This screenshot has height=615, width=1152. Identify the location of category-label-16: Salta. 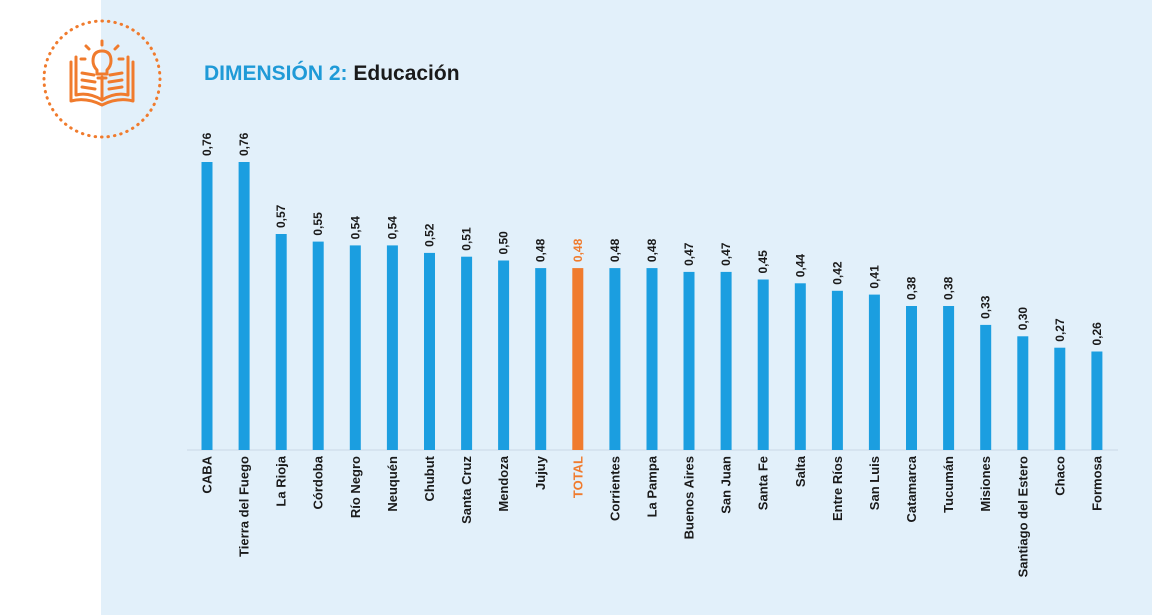
(800, 471).